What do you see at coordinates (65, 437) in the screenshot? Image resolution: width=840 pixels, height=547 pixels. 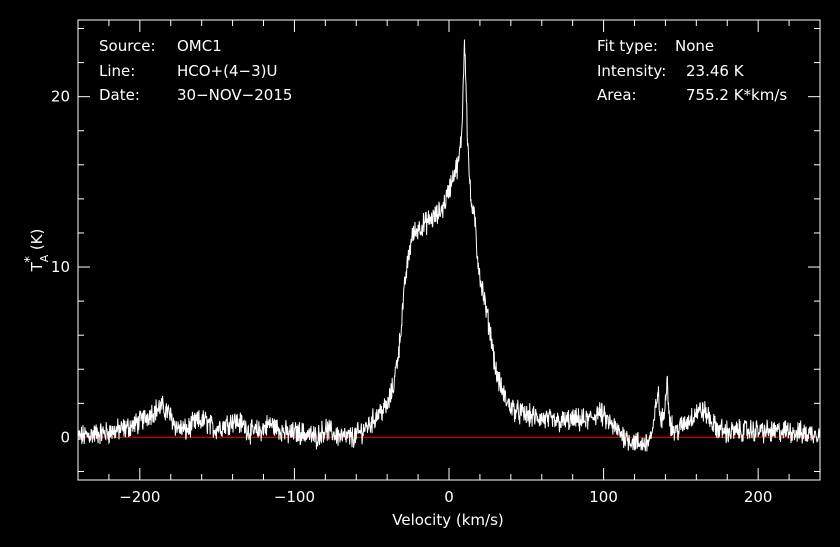 I see `y-tick-label: 0` at bounding box center [65, 437].